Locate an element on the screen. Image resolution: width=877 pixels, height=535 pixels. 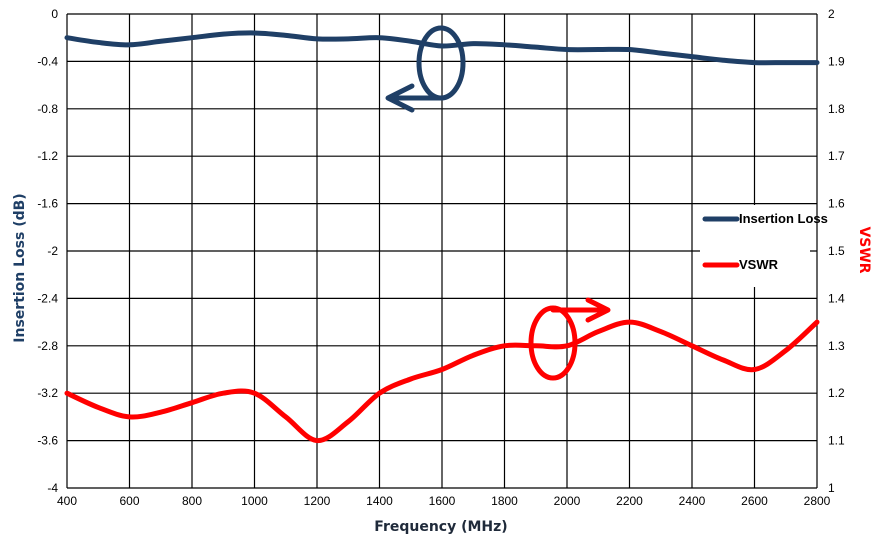
x-tick-label: 400 is located at coordinates (67, 501).